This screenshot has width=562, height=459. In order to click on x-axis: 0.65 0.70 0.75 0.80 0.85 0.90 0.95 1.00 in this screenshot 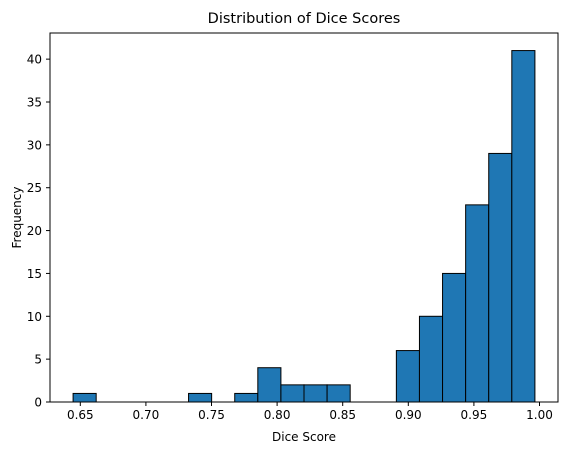, I will do `click(310, 412)`.